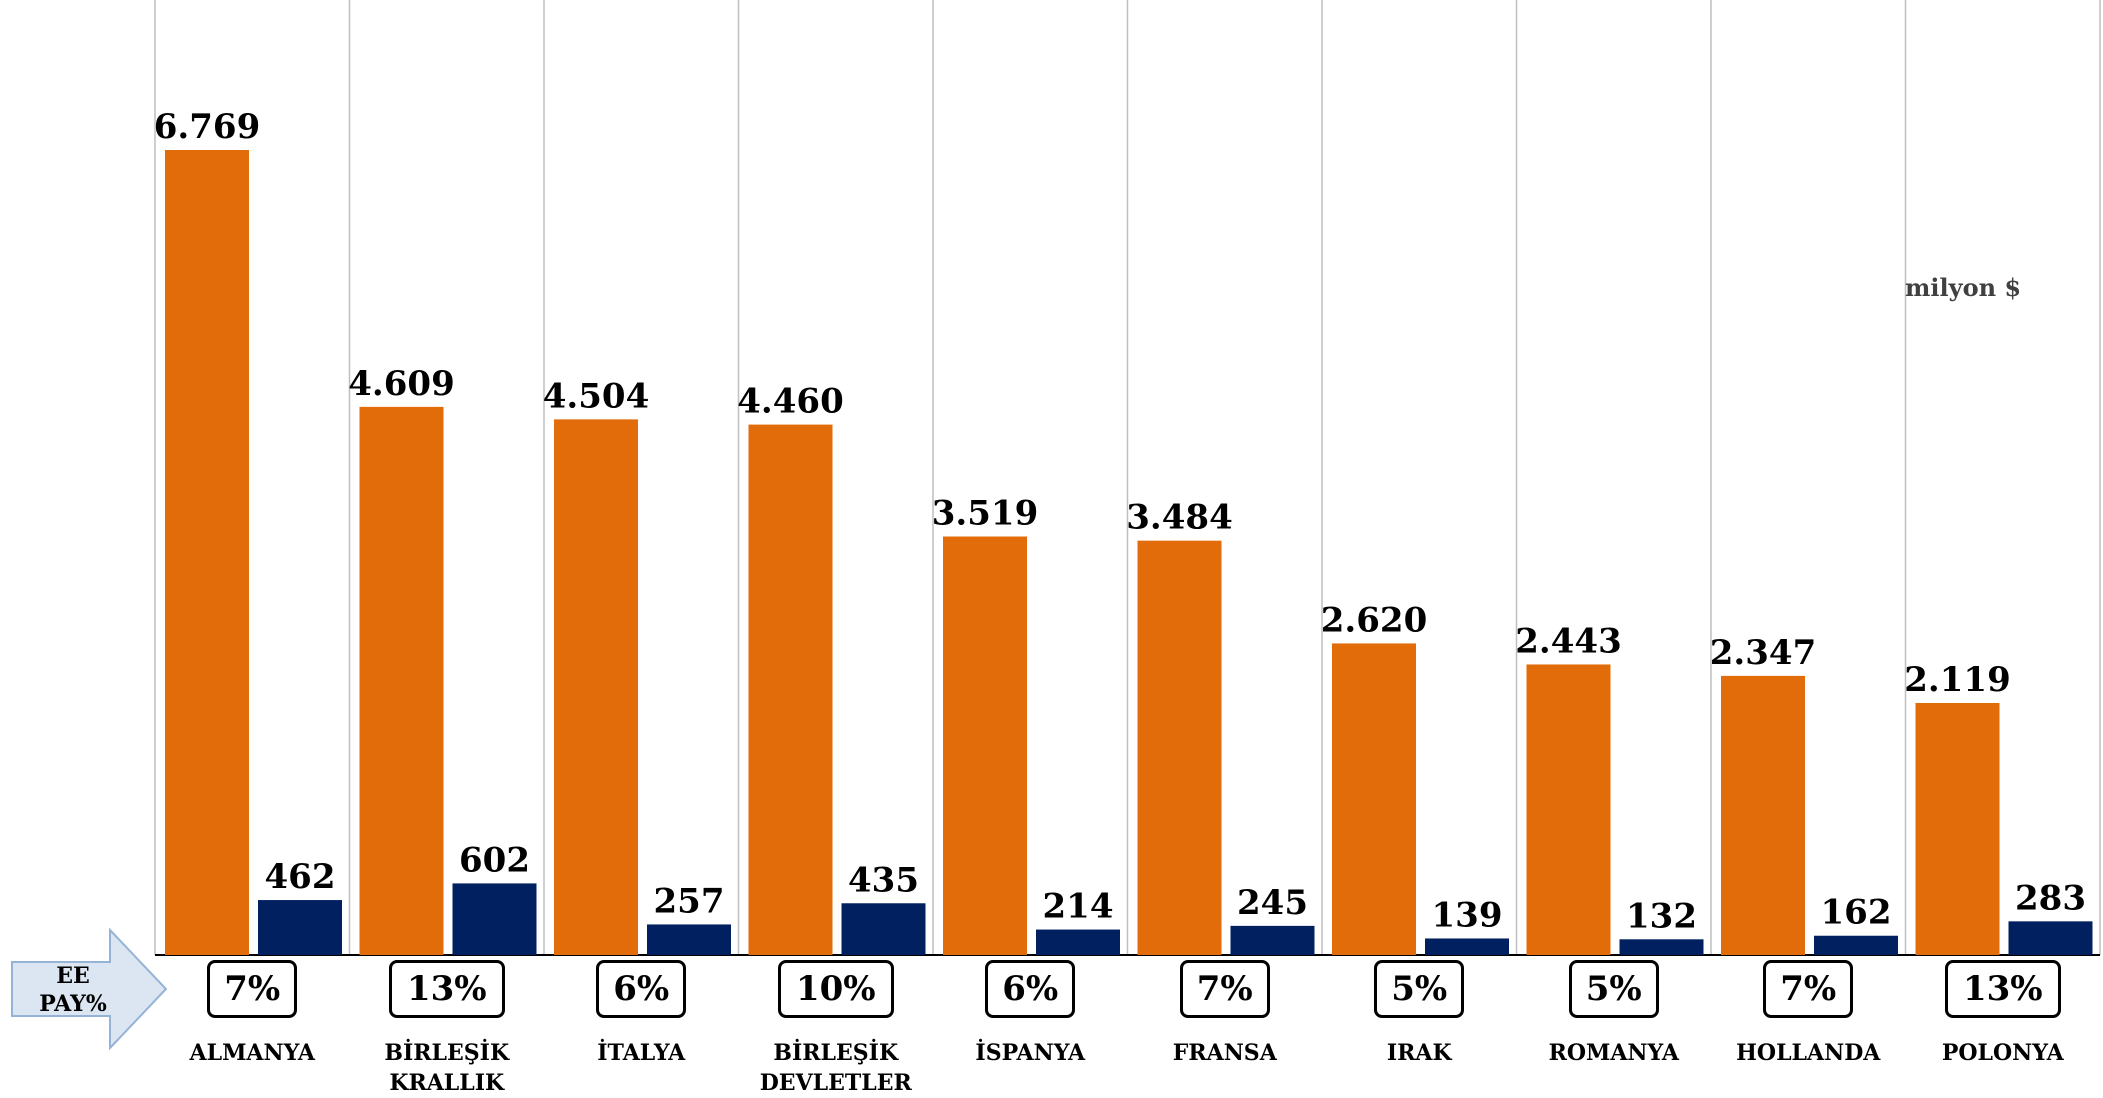 Image resolution: width=2103 pixels, height=1098 pixels. I want to click on category-label: HOLLANDA, so click(1808, 1053).